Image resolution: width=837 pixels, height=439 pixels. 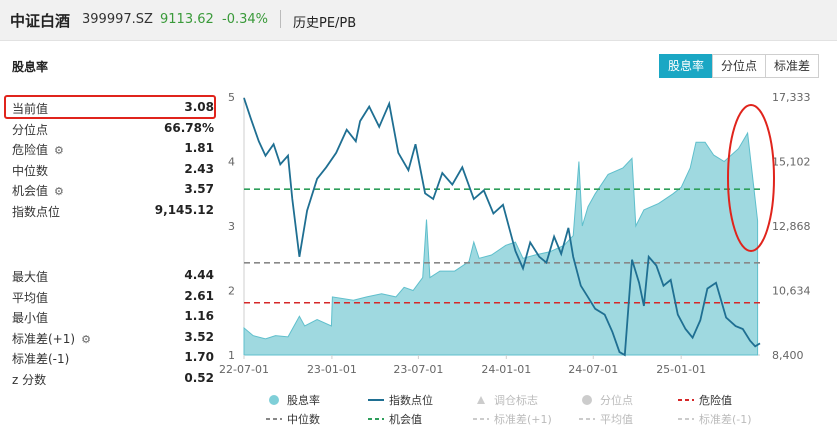 What do you see at coordinates (117, 19) in the screenshot?
I see `index-code: 399997.SZ` at bounding box center [117, 19].